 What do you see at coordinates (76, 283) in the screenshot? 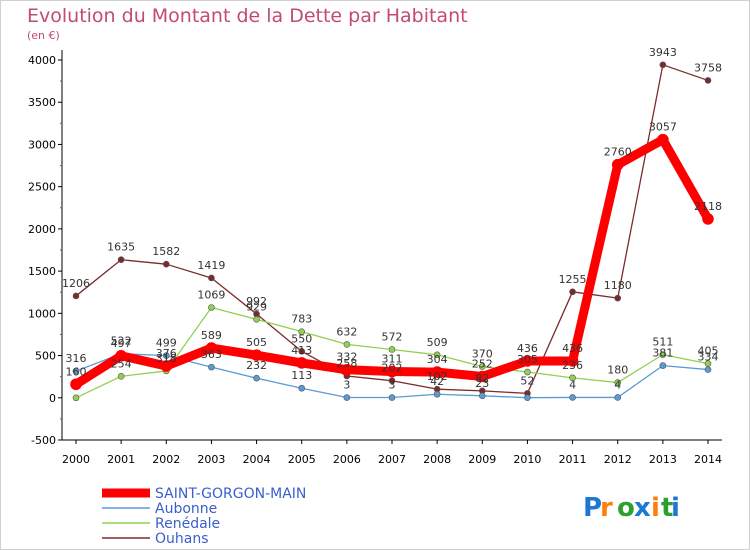
I see `data-label: 1206` at bounding box center [76, 283].